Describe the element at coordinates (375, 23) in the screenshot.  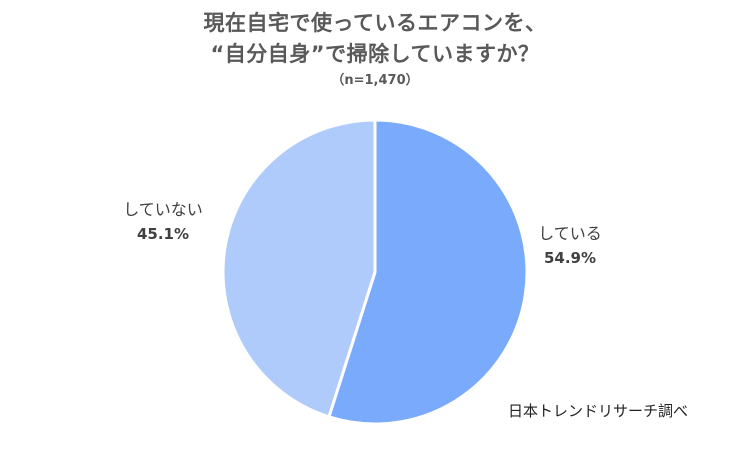
I see `chart-title-line-1: 現在自宅で使っているエアコンを、` at that location.